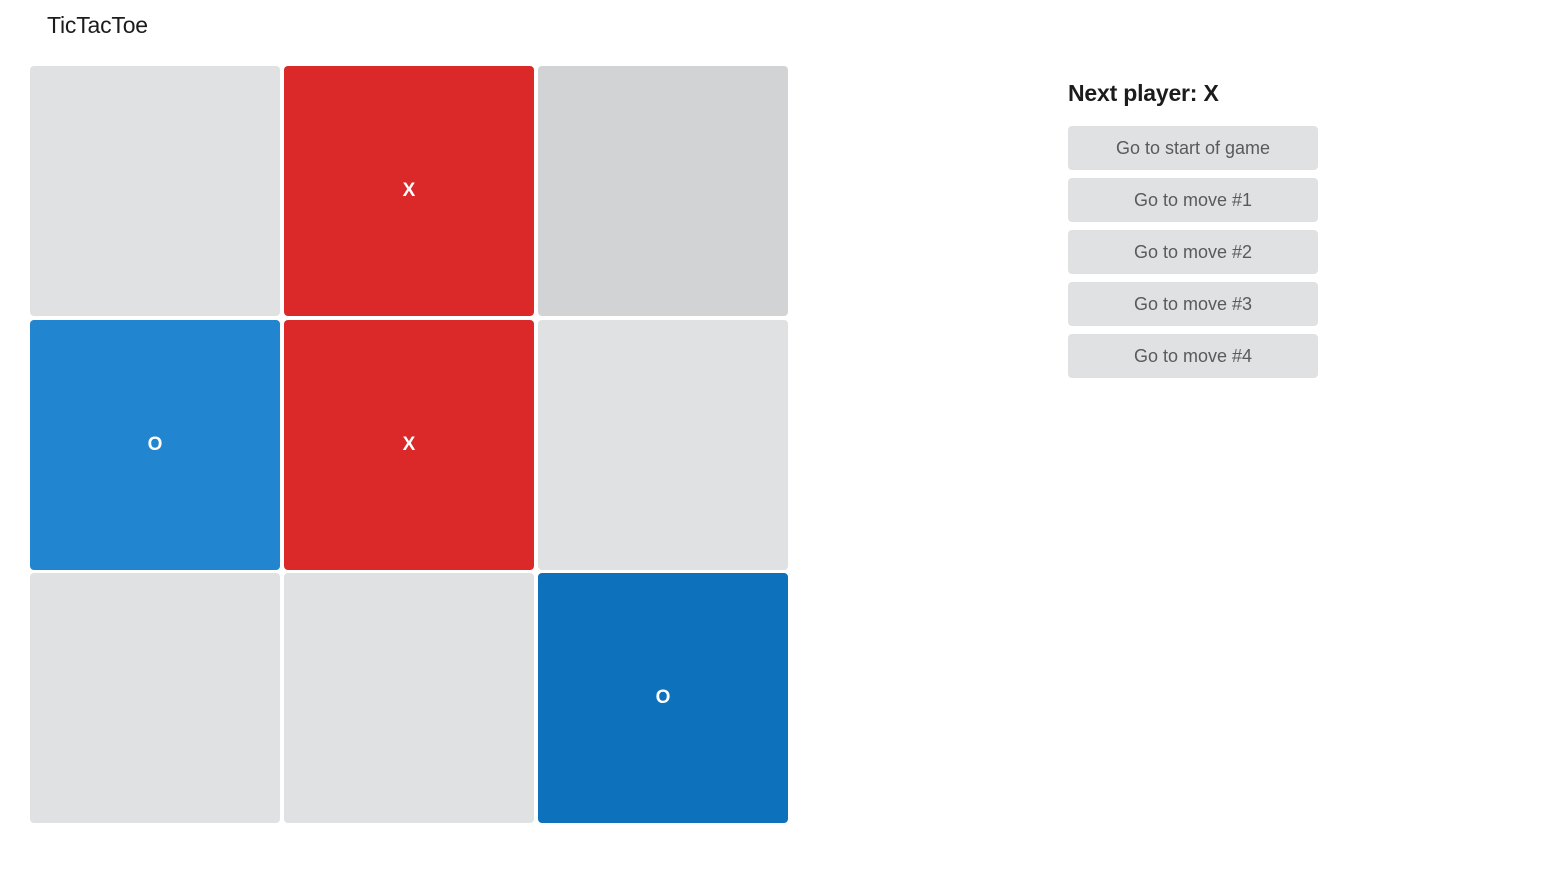  Describe the element at coordinates (663, 698) in the screenshot. I see `board-cell-8: O` at that location.